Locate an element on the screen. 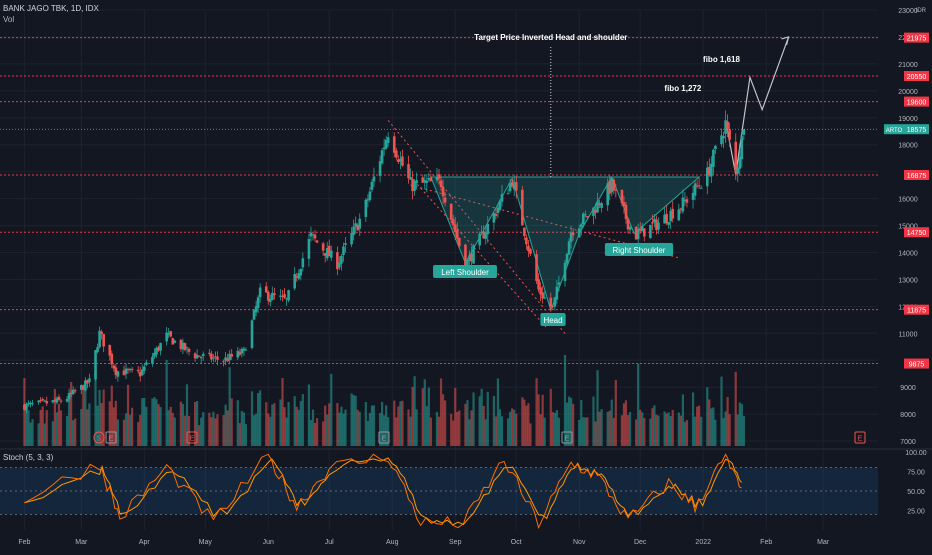 This screenshot has width=932, height=555. level-price-label: 21975 is located at coordinates (917, 39).